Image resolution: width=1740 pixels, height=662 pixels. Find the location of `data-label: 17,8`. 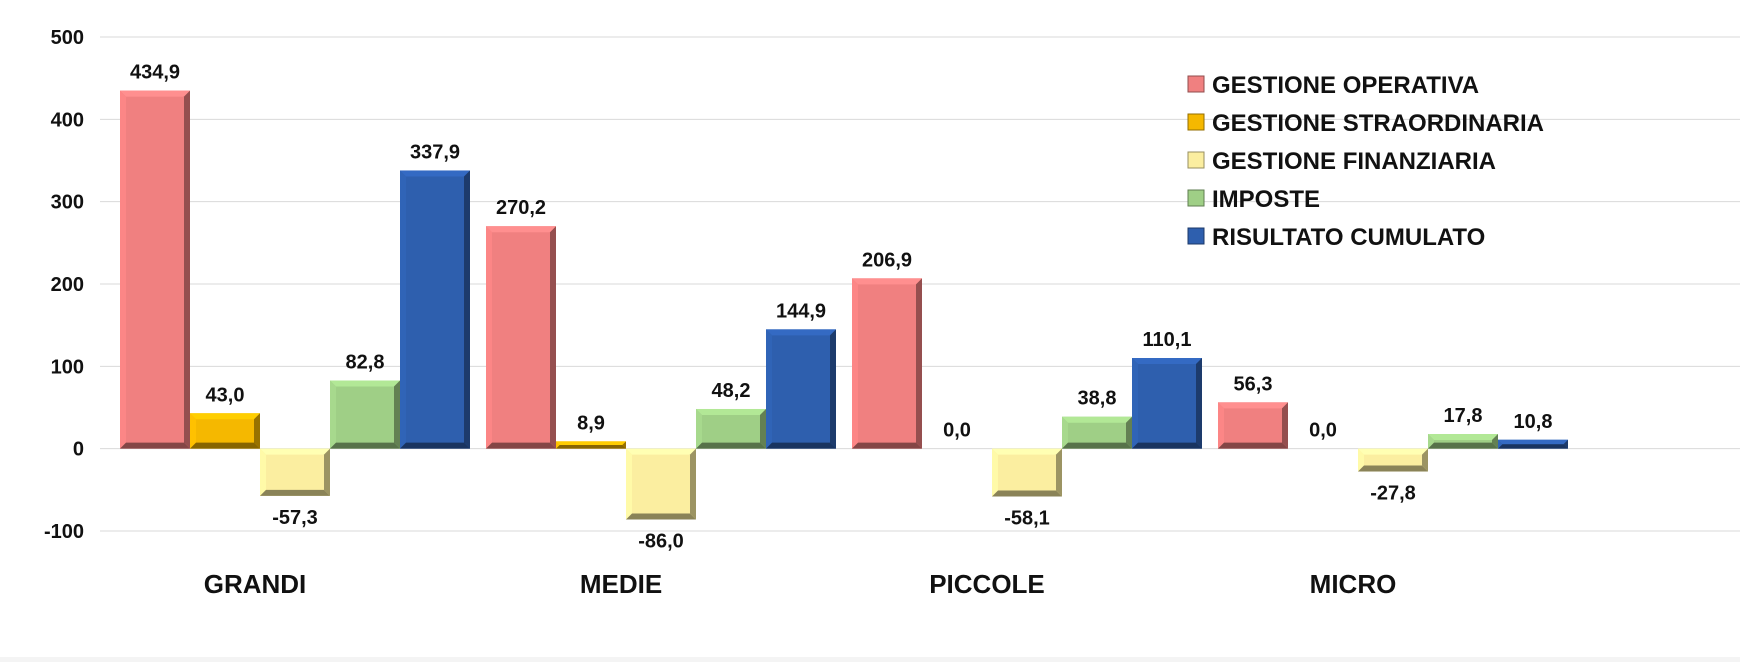

data-label: 17,8 is located at coordinates (1463, 416).